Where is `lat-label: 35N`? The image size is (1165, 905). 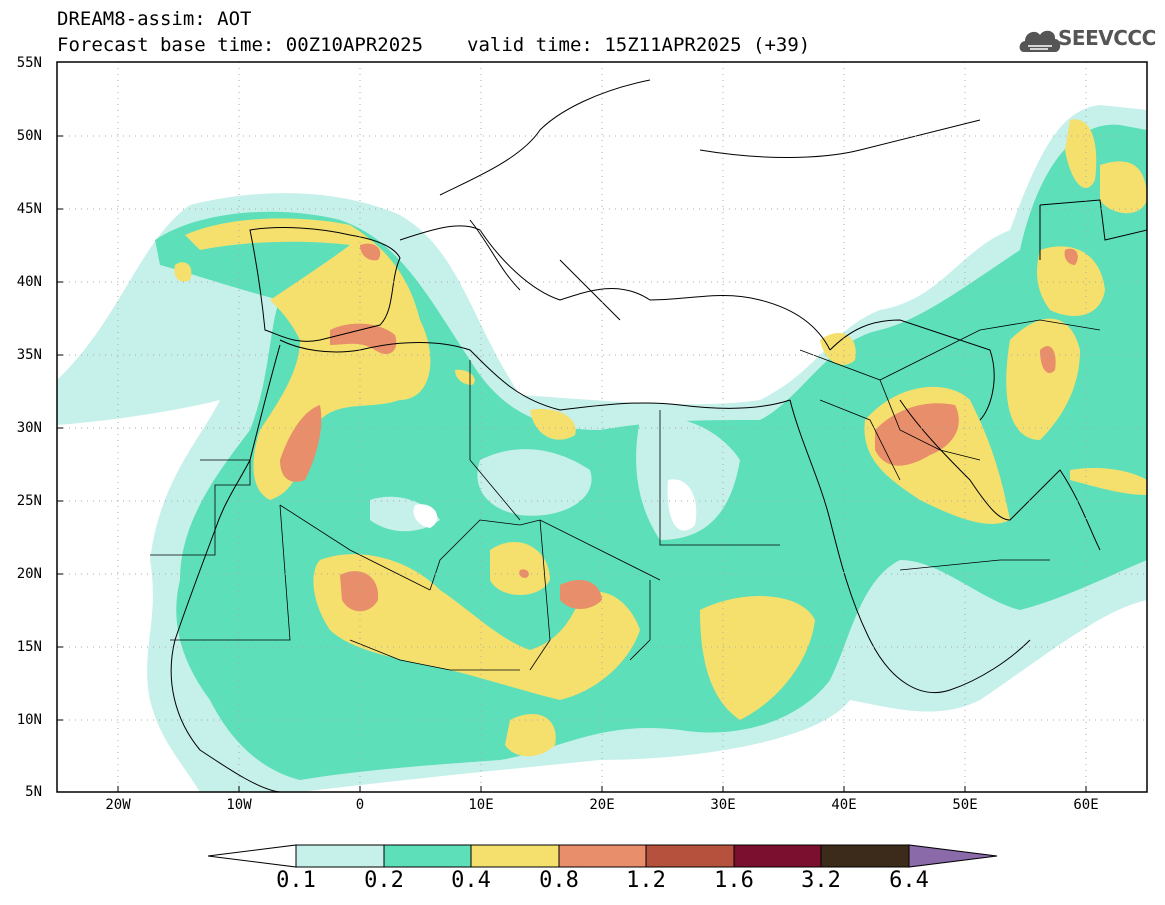
lat-label: 35N is located at coordinates (29, 355).